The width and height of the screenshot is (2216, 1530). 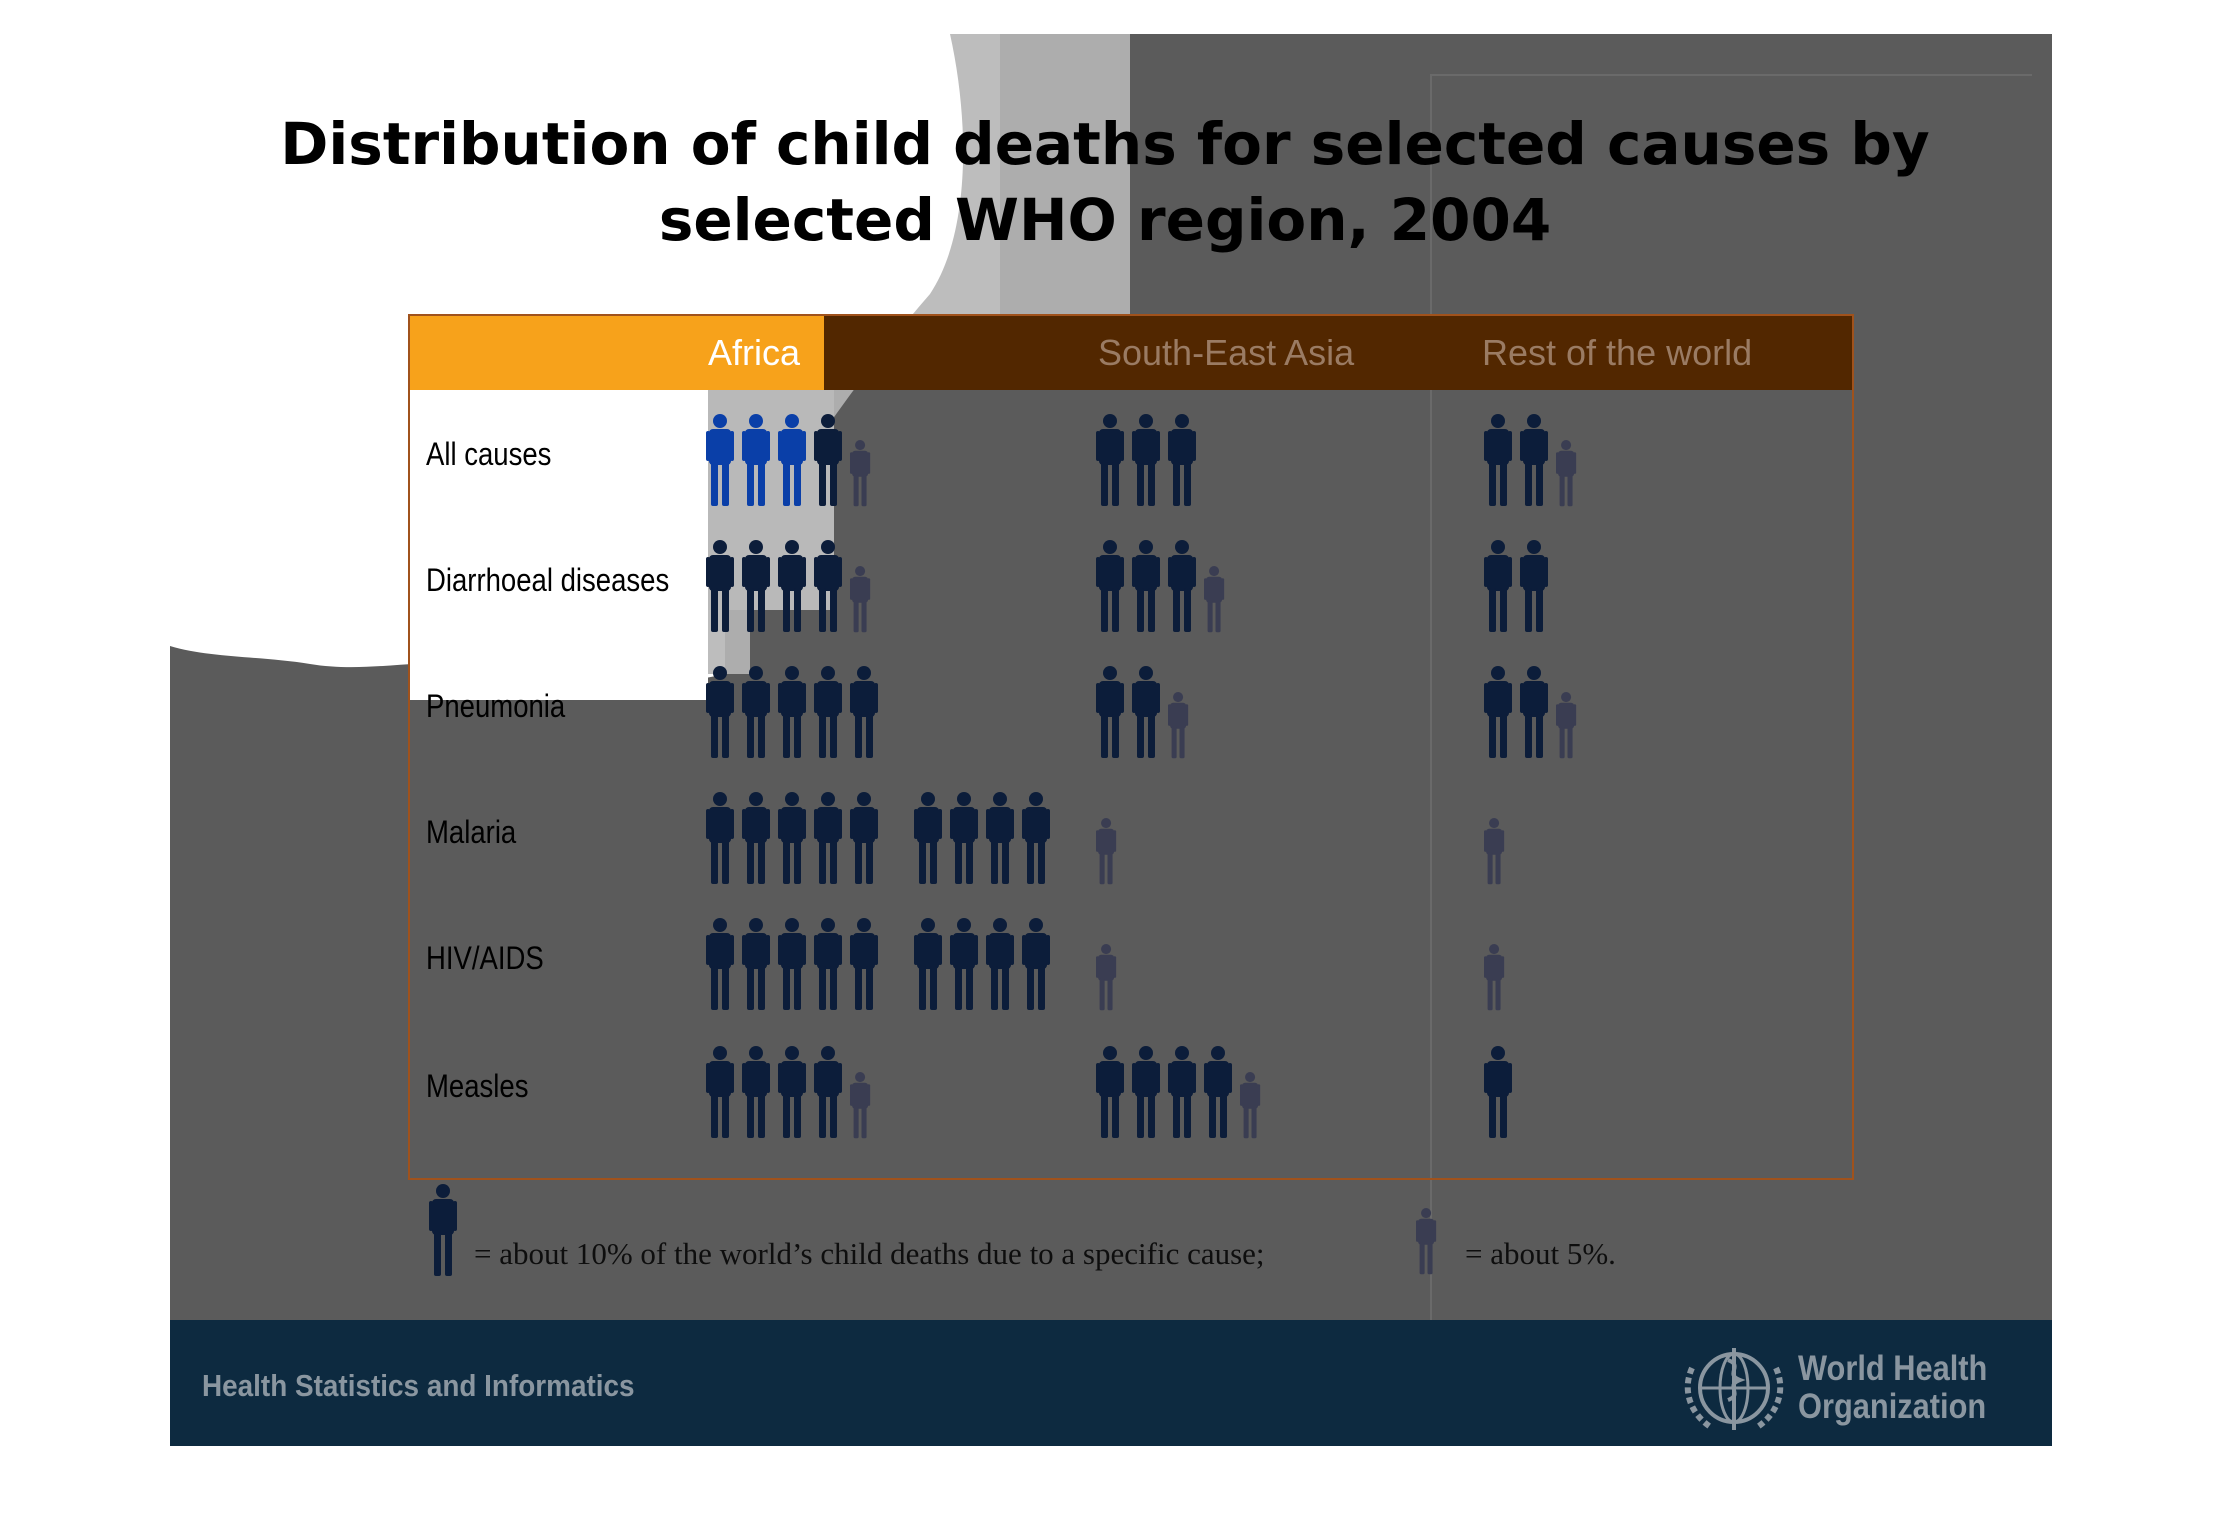 What do you see at coordinates (485, 958) in the screenshot?
I see `row-label-hiv-aids: HIV/AIDS` at bounding box center [485, 958].